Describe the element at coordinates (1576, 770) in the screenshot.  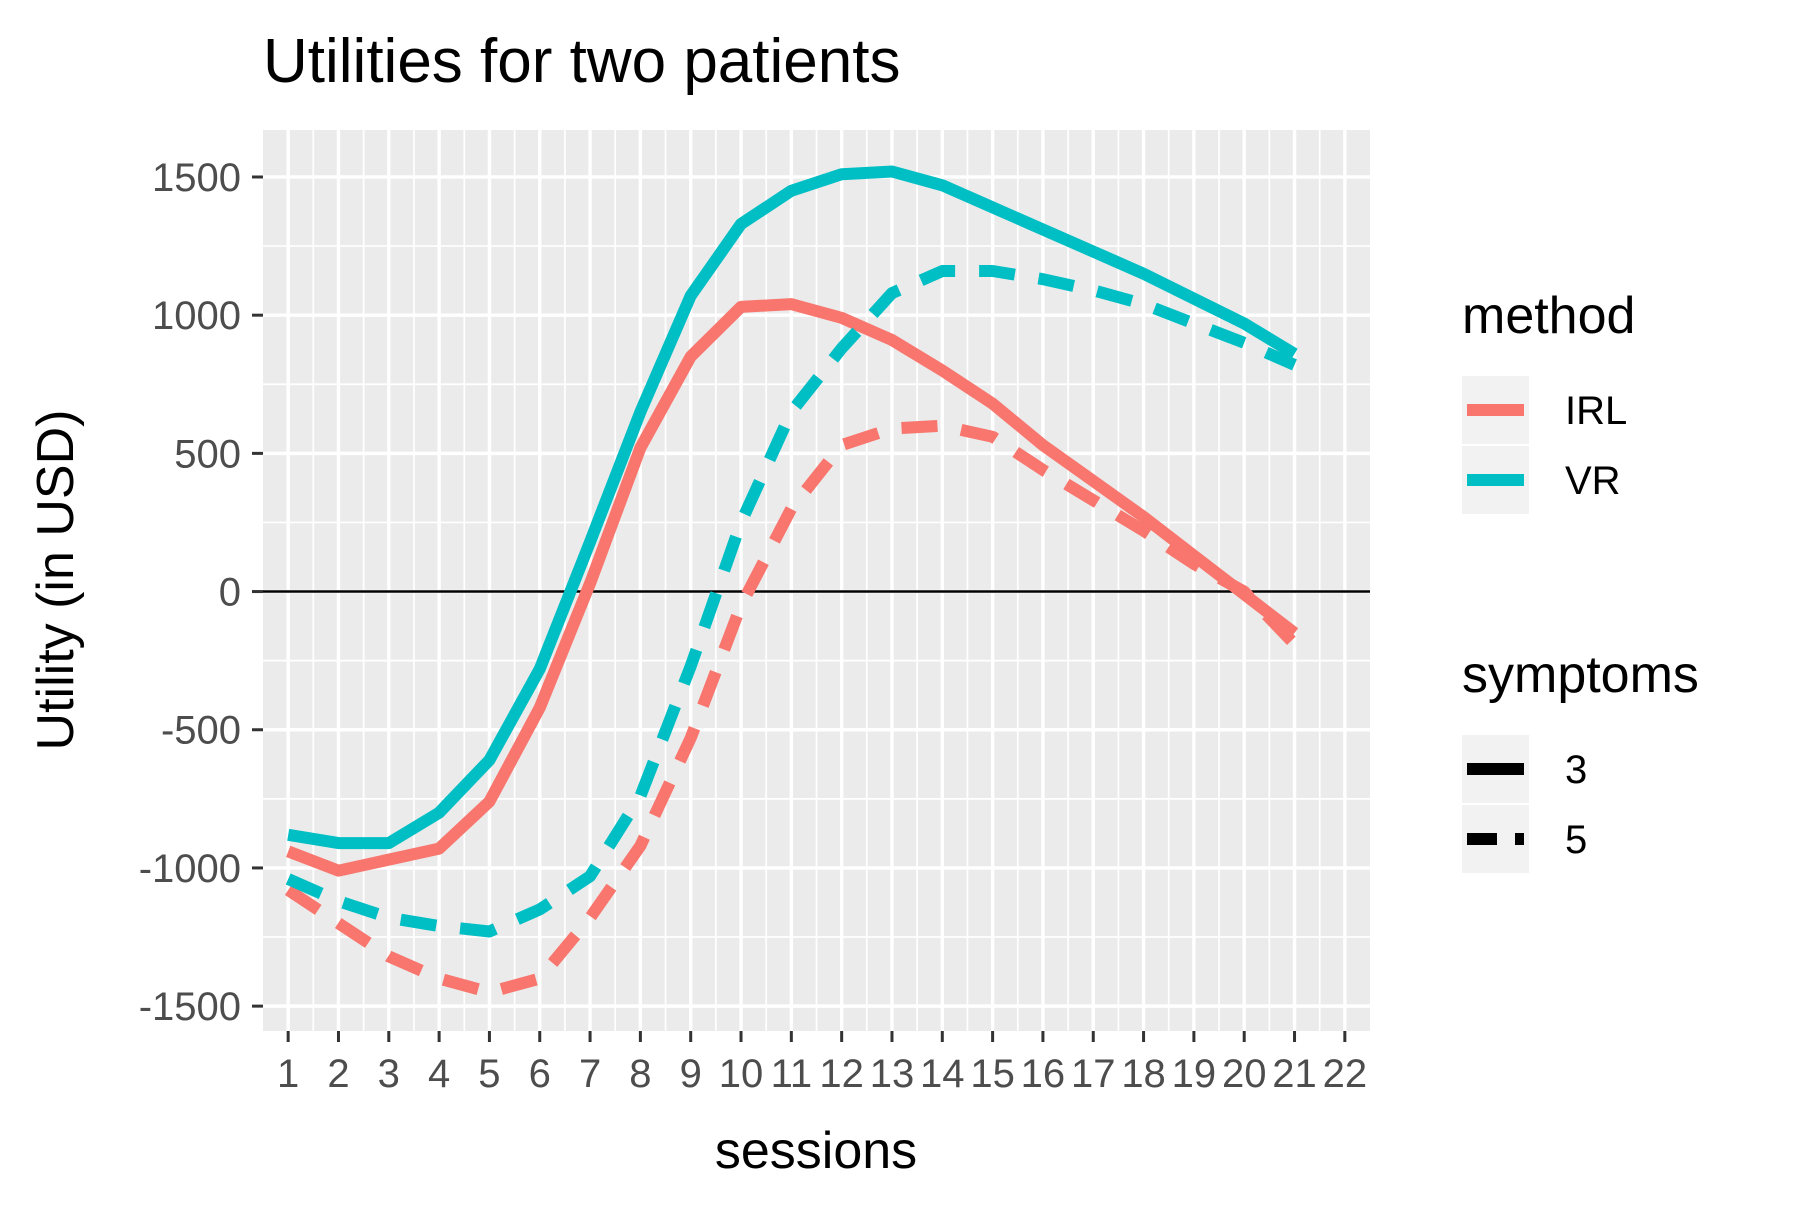
I see `legend-label-symptoms-3: 3` at that location.